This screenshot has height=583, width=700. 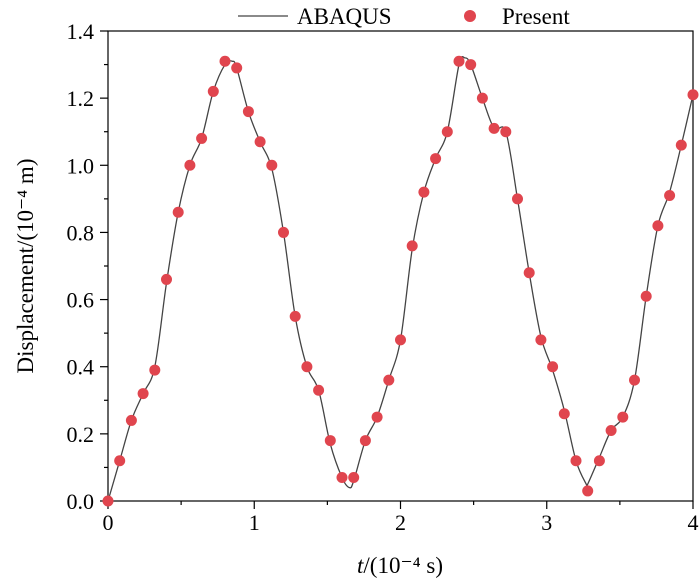 I want to click on legend-label-present: Present, so click(x=536, y=16).